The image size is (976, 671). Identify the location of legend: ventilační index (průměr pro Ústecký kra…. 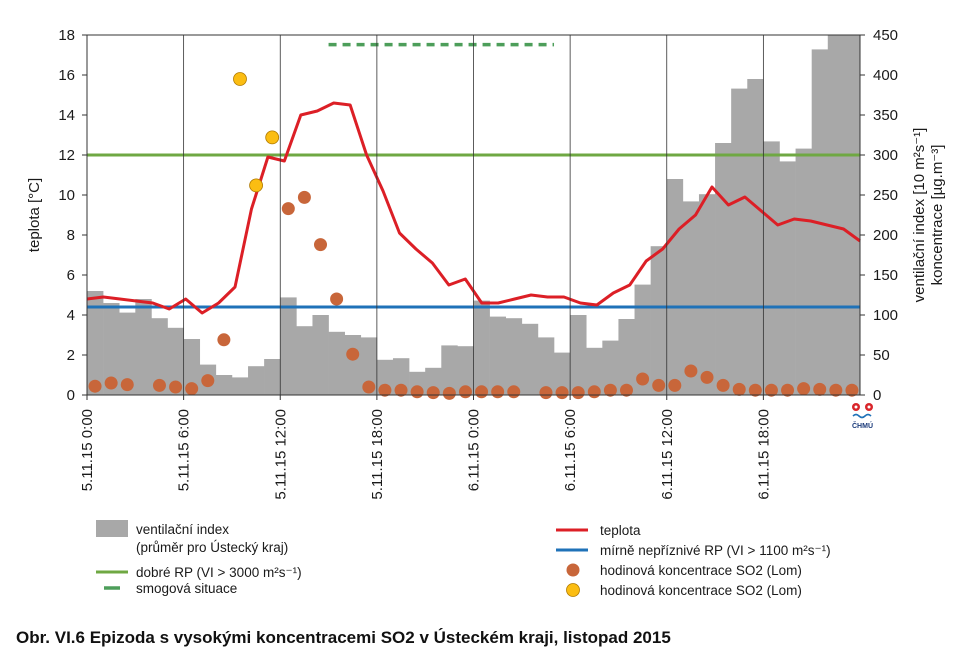
(463, 559).